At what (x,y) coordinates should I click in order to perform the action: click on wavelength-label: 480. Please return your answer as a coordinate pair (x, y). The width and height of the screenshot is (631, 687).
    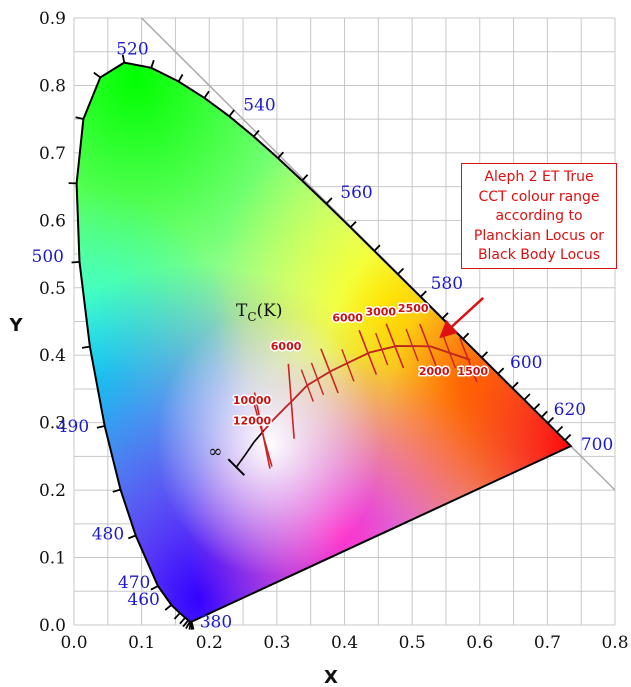
    Looking at the image, I should click on (108, 535).